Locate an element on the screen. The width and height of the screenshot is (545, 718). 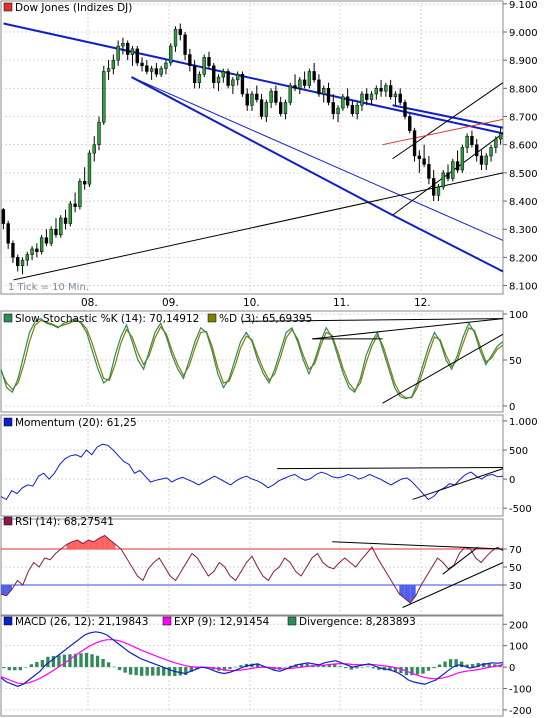
macd-title: MACD (26, 12): 21,19843 is located at coordinates (81, 622).